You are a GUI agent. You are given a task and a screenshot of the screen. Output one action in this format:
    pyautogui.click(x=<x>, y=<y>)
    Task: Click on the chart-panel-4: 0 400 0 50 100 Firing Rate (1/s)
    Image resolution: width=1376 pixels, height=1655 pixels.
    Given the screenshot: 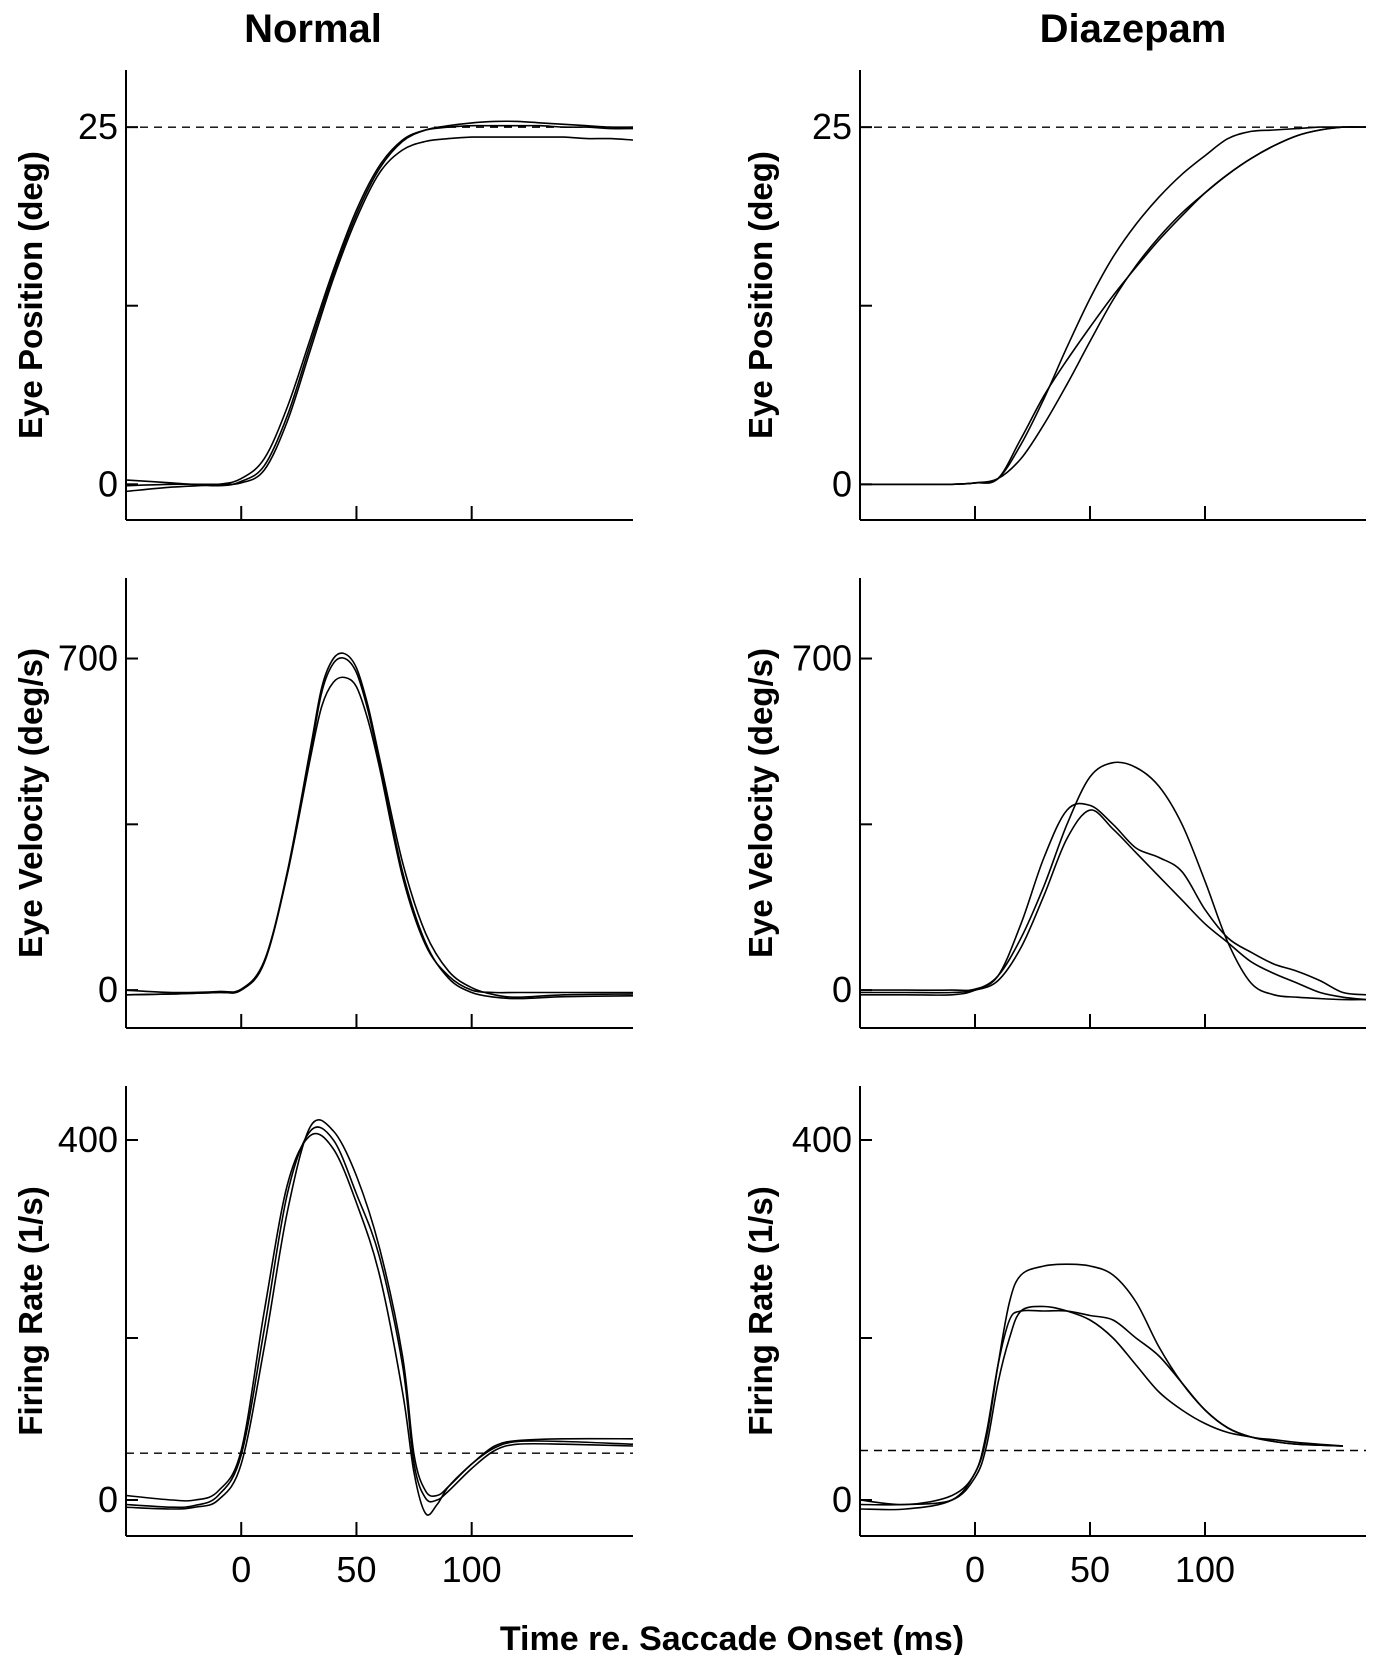 What is the action you would take?
    pyautogui.click(x=323, y=1338)
    